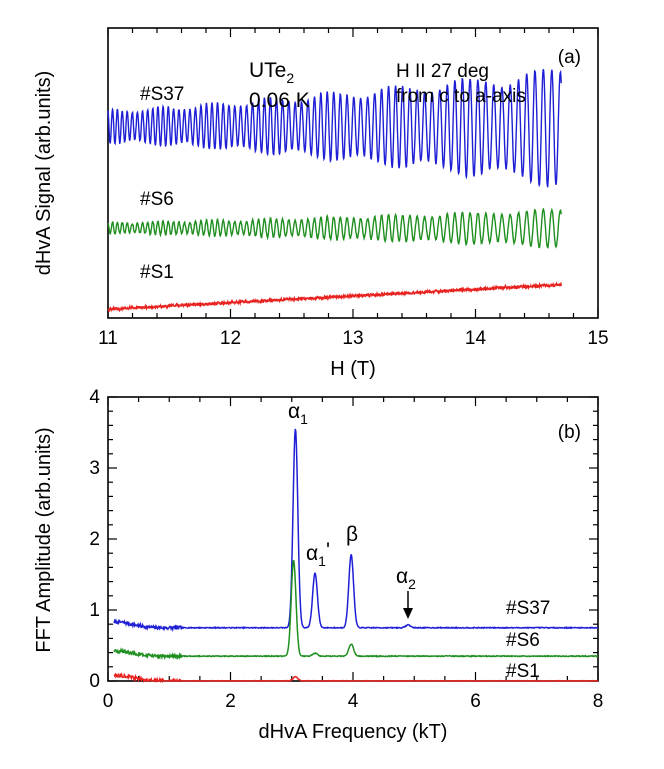 Image resolution: width=664 pixels, height=769 pixels. What do you see at coordinates (523, 640) in the screenshot?
I see `fft-label-s6: #S6` at bounding box center [523, 640].